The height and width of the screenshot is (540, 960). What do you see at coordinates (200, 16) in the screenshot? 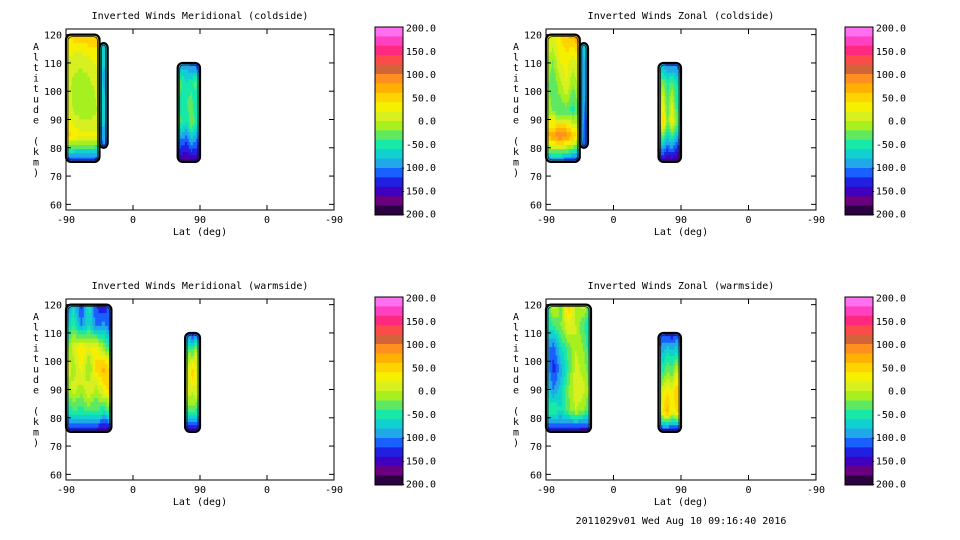
I see `chart-title: Inverted Winds Meridional (coldside)` at bounding box center [200, 16].